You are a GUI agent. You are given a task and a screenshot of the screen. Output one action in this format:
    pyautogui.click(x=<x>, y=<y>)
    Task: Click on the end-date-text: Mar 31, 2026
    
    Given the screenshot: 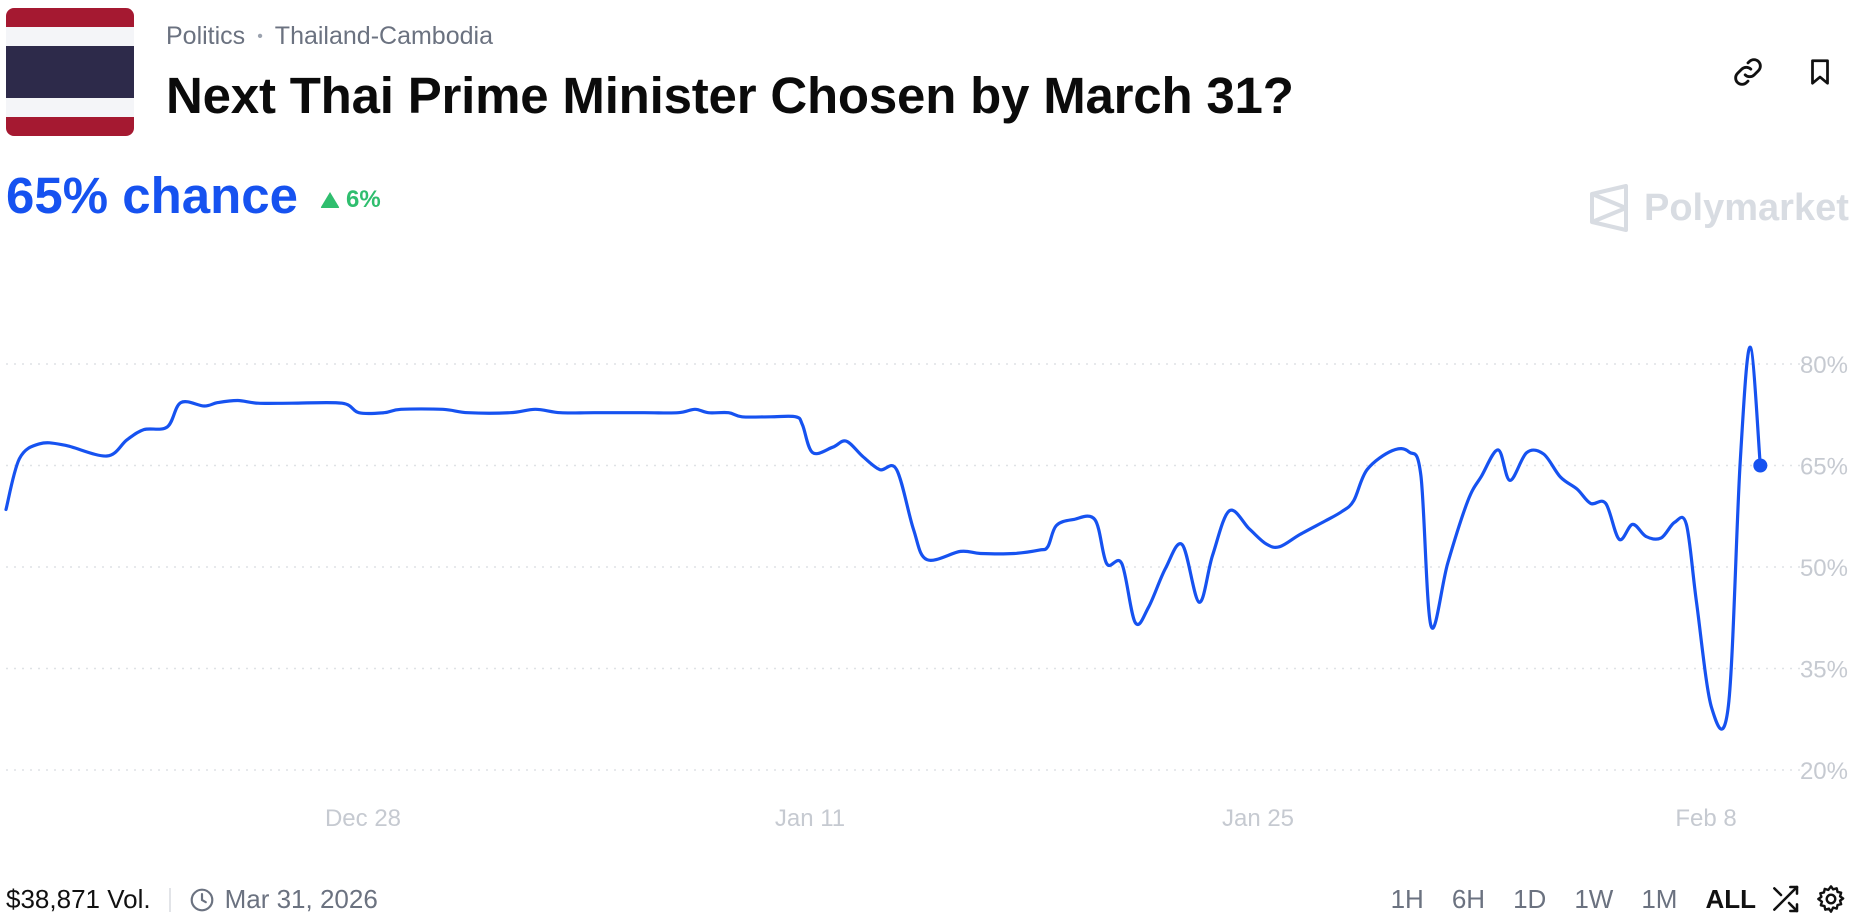 What is the action you would take?
    pyautogui.click(x=301, y=899)
    